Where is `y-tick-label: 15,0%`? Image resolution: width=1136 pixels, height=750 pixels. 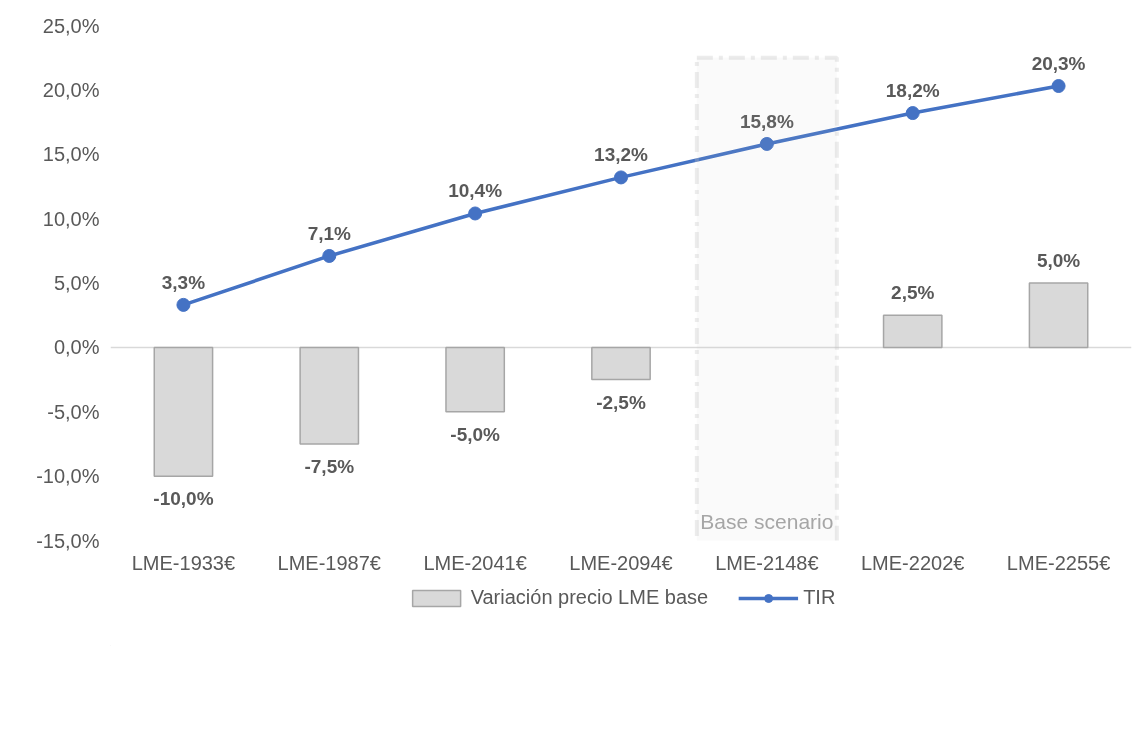
y-tick-label: 15,0% is located at coordinates (71, 154).